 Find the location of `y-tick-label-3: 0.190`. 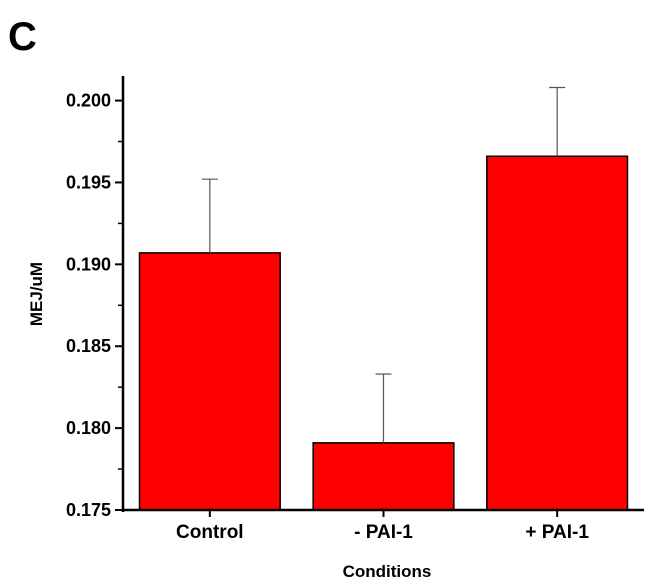

y-tick-label-3: 0.190 is located at coordinates (88, 264).